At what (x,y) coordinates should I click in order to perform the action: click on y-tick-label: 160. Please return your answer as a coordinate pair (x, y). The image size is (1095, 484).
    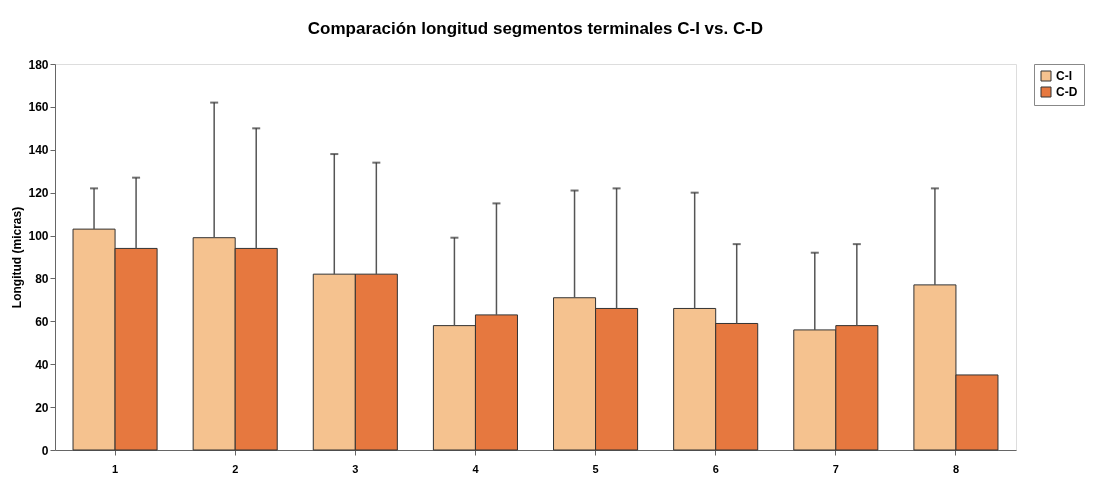
    Looking at the image, I should click on (38, 107).